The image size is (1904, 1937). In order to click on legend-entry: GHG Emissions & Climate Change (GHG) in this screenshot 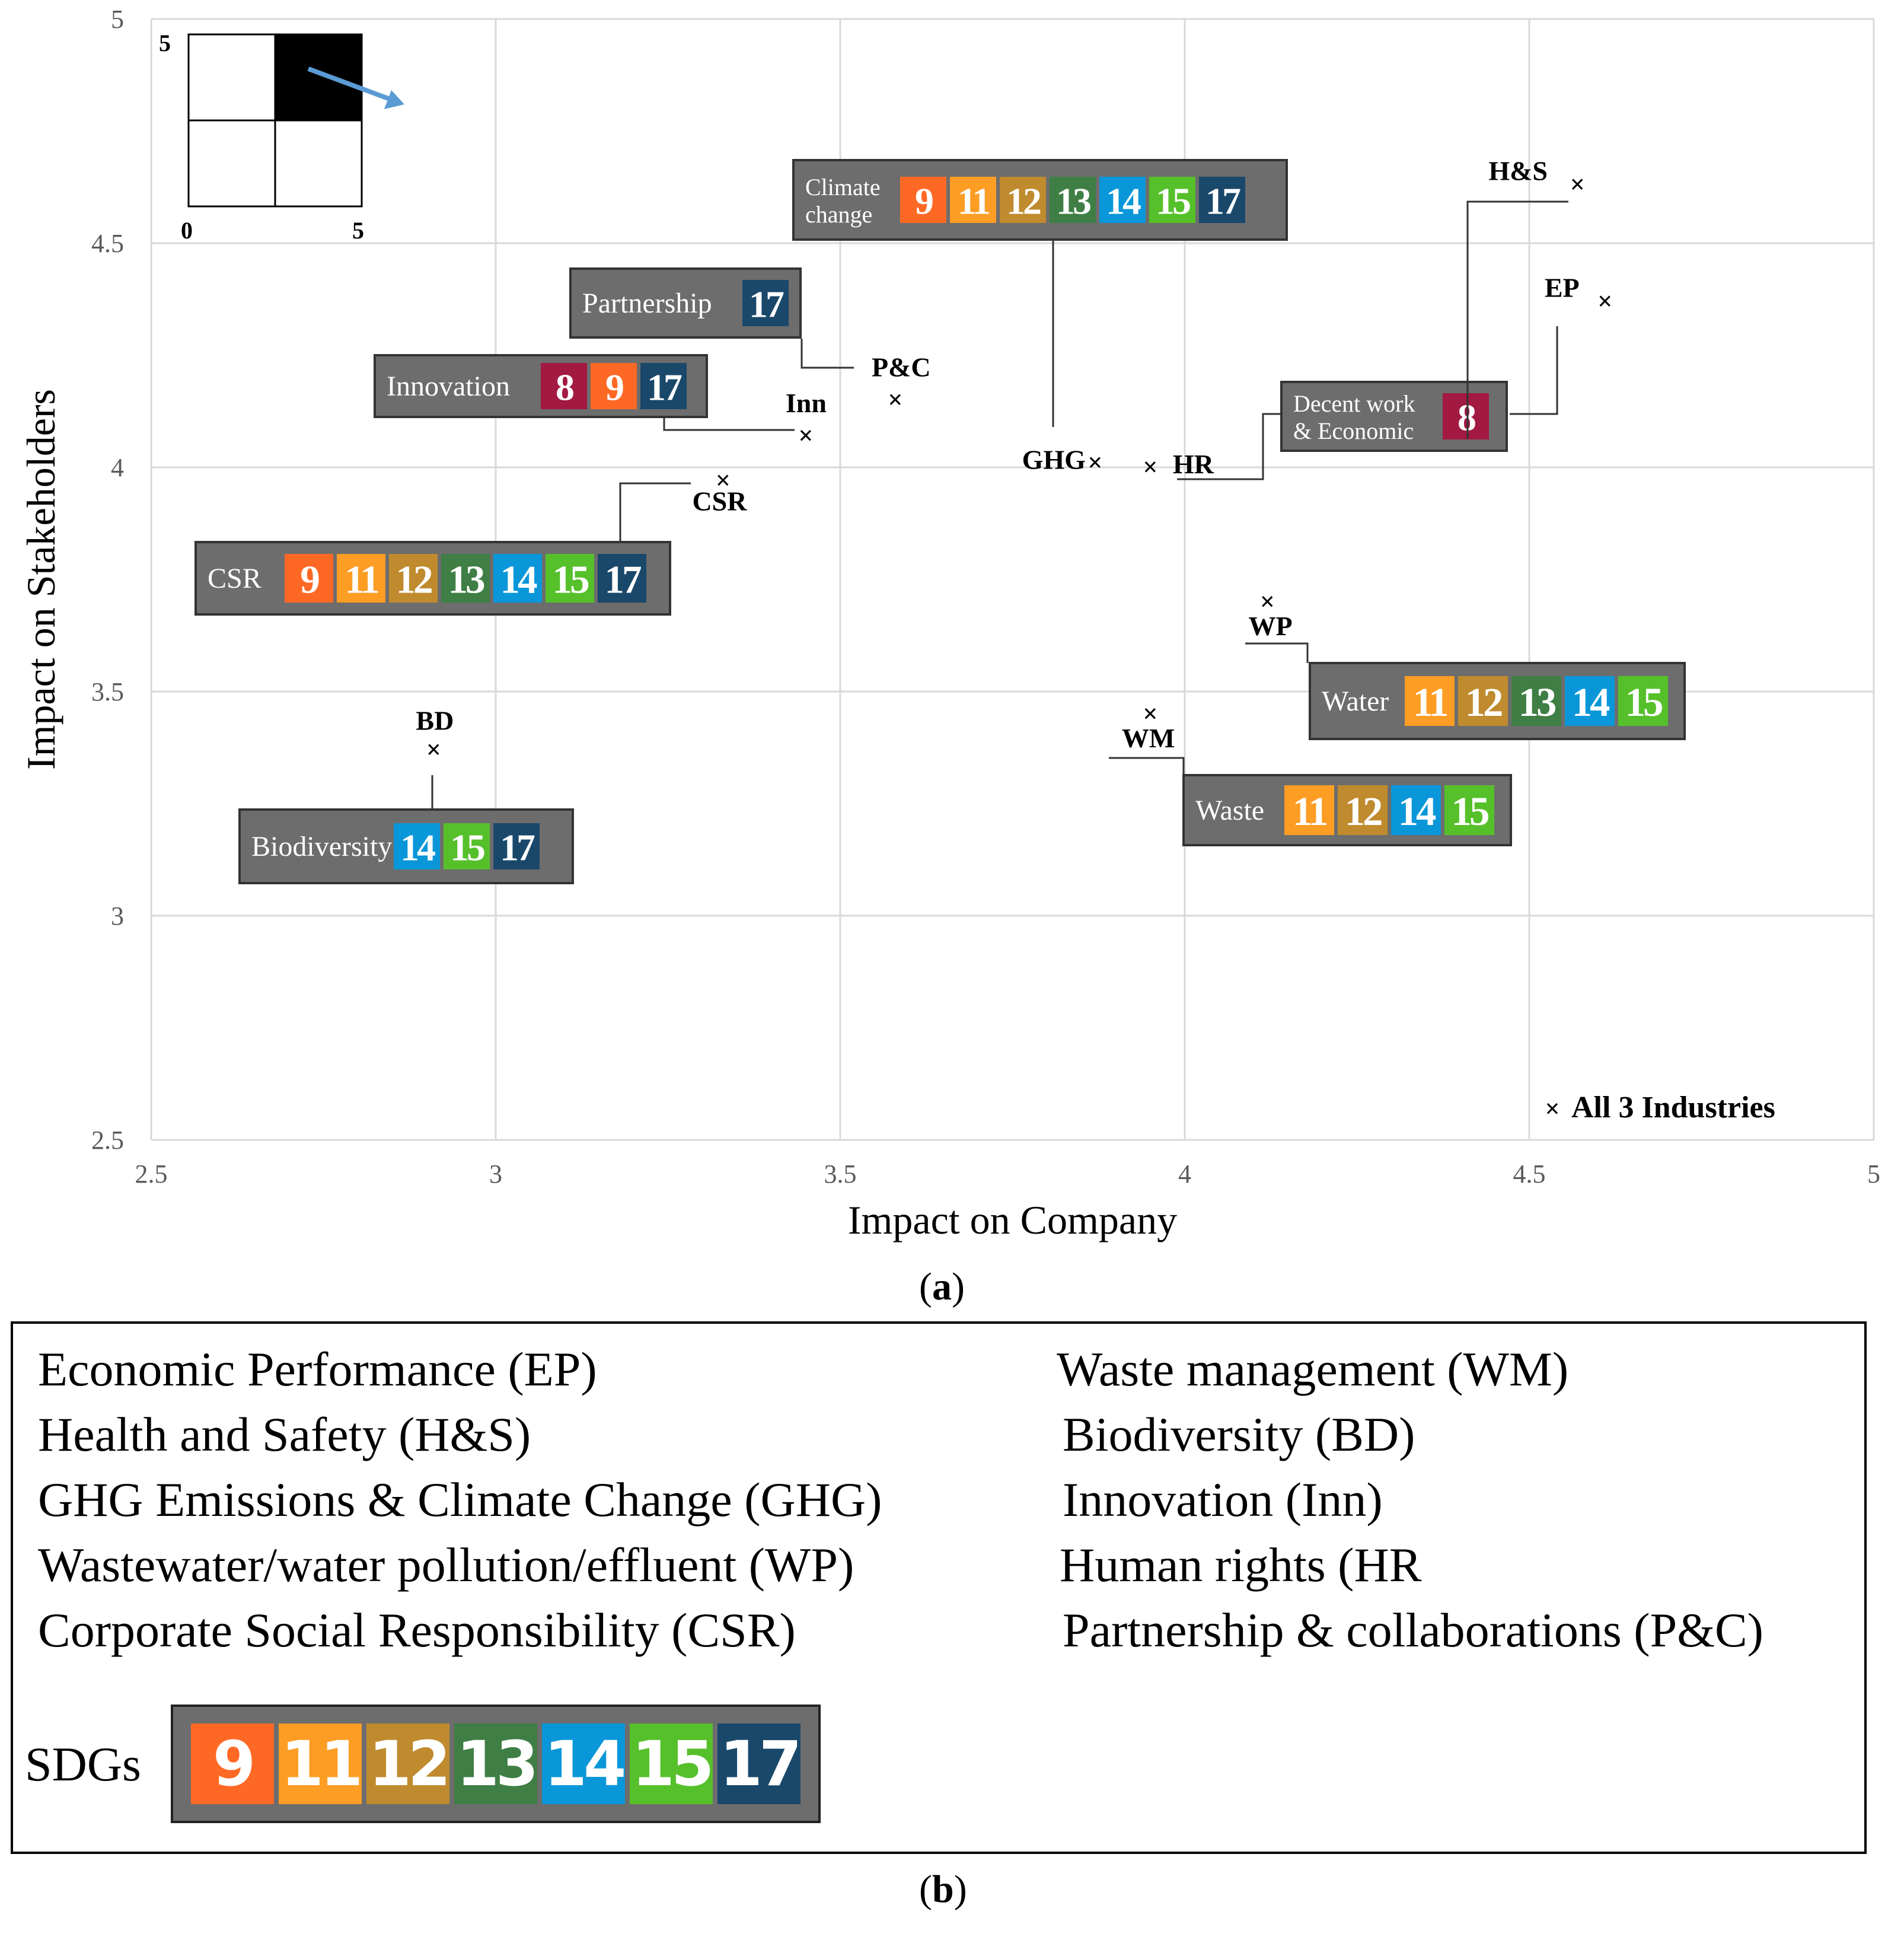, I will do `click(460, 1500)`.